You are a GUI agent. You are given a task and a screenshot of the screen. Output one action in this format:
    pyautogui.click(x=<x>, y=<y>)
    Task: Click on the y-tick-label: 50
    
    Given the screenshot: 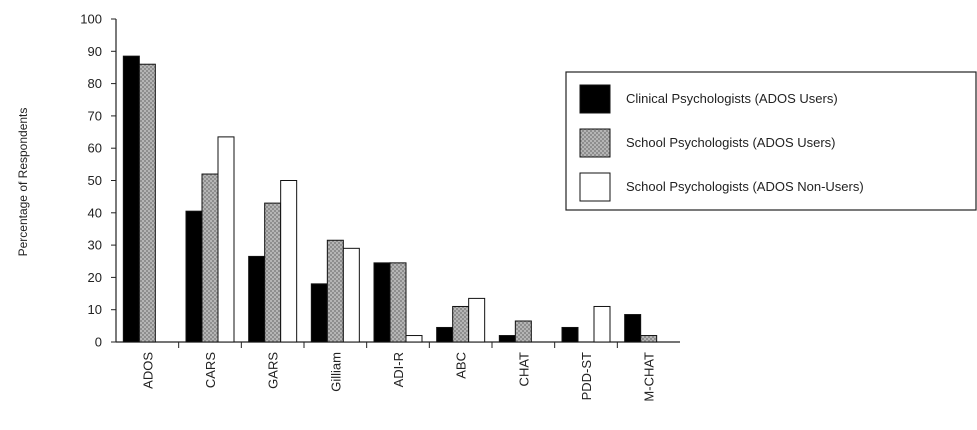 What is the action you would take?
    pyautogui.click(x=95, y=180)
    